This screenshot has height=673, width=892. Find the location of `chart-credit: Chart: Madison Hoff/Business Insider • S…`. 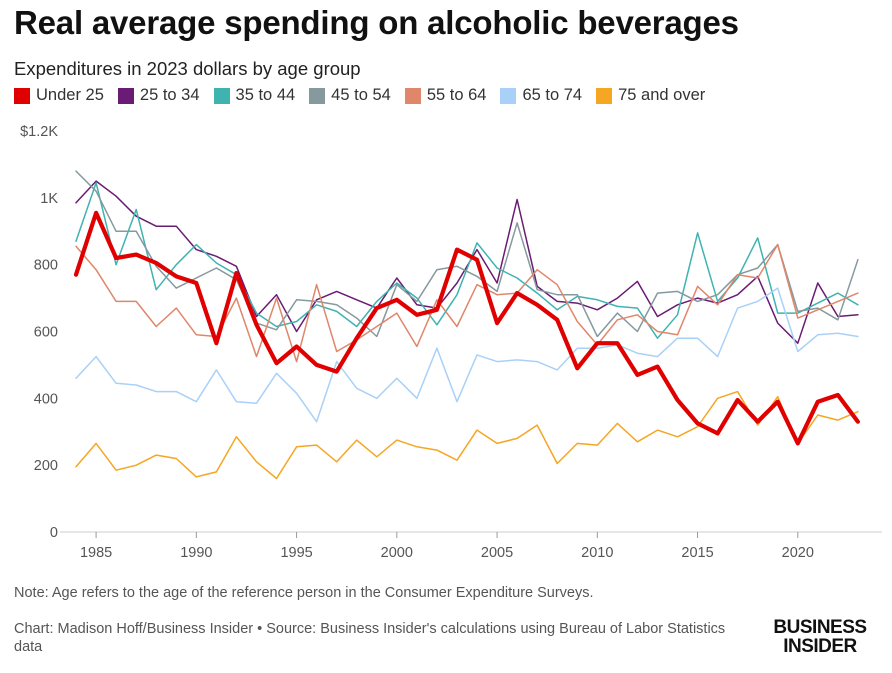

chart-credit: Chart: Madison Hoff/Business Insider • S… is located at coordinates (370, 638).